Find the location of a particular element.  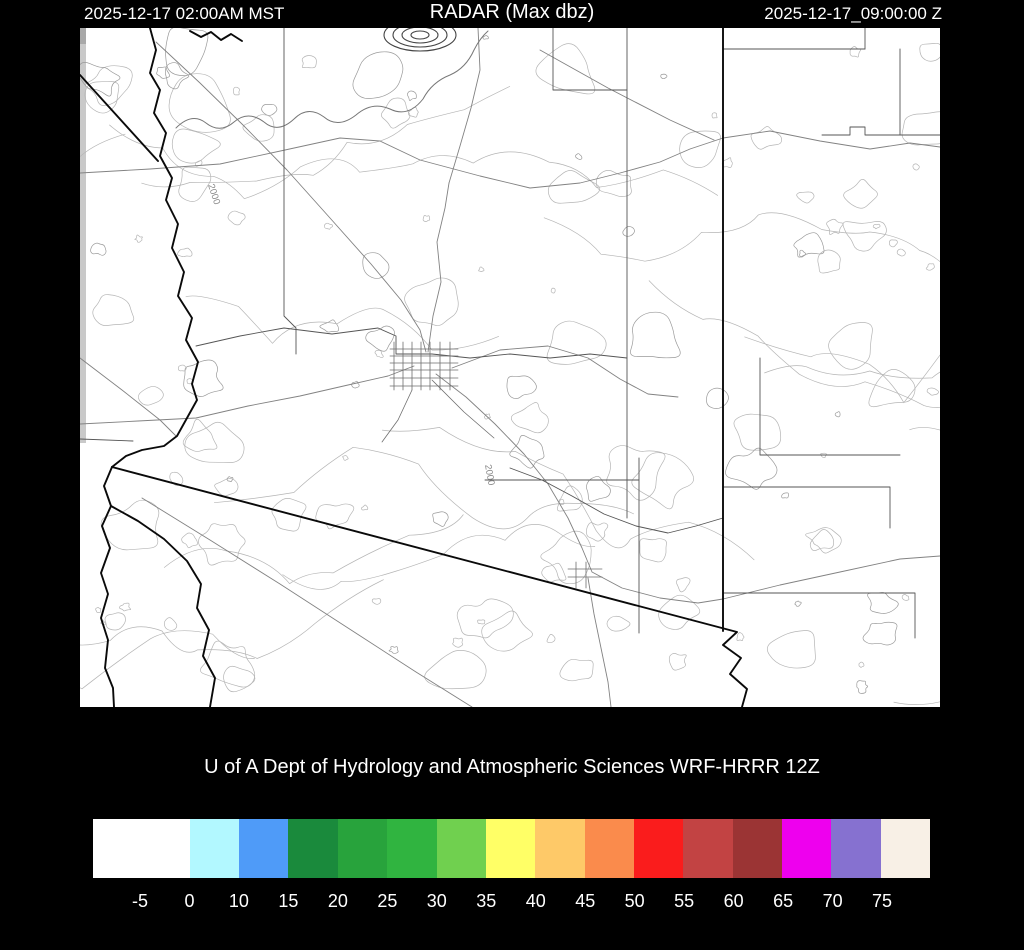

colorbar-tick: 55 is located at coordinates (684, 901).